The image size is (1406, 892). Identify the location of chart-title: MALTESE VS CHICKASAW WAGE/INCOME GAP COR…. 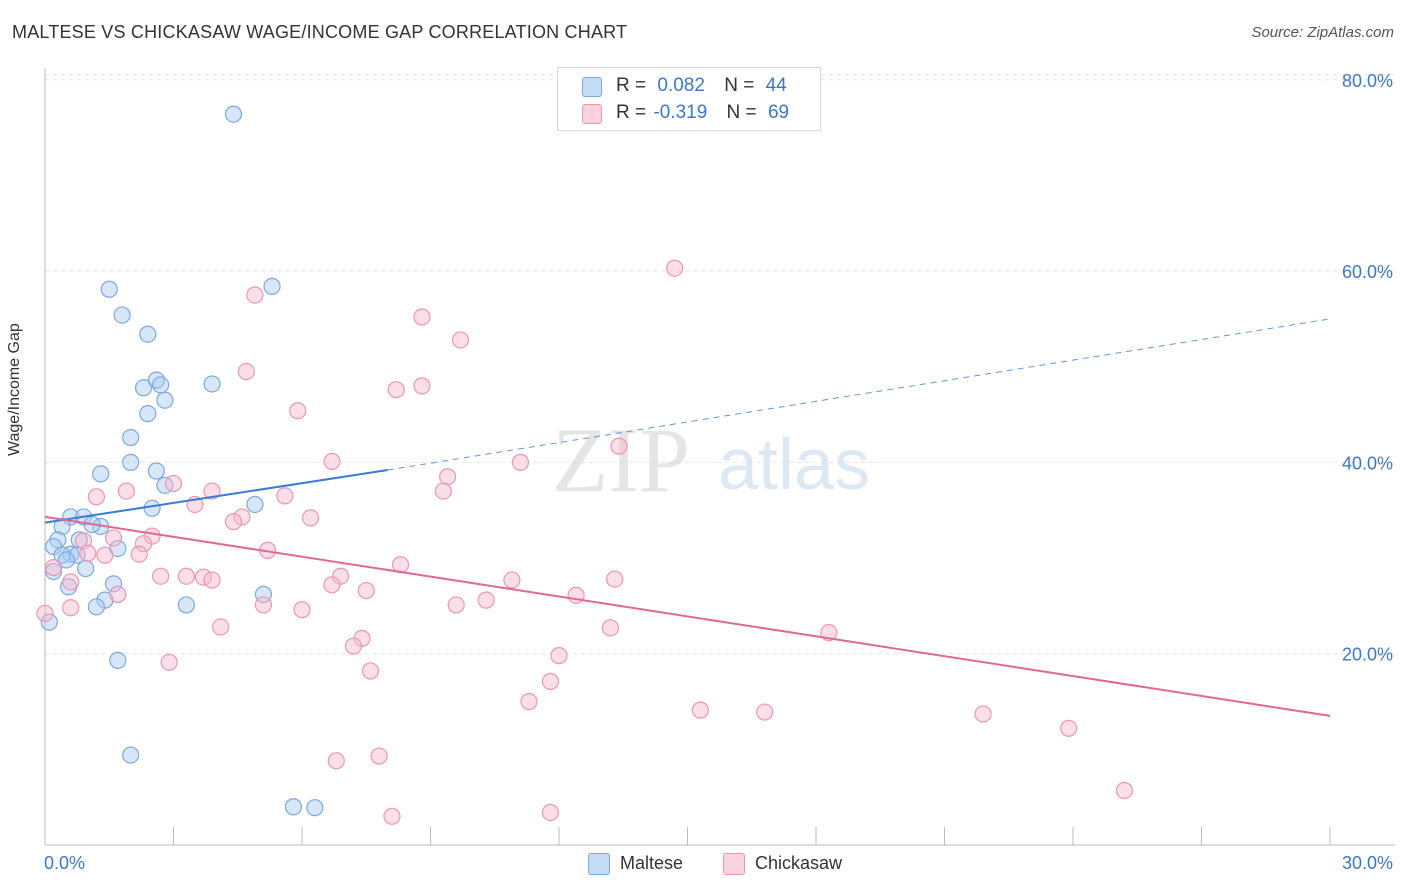
(320, 32).